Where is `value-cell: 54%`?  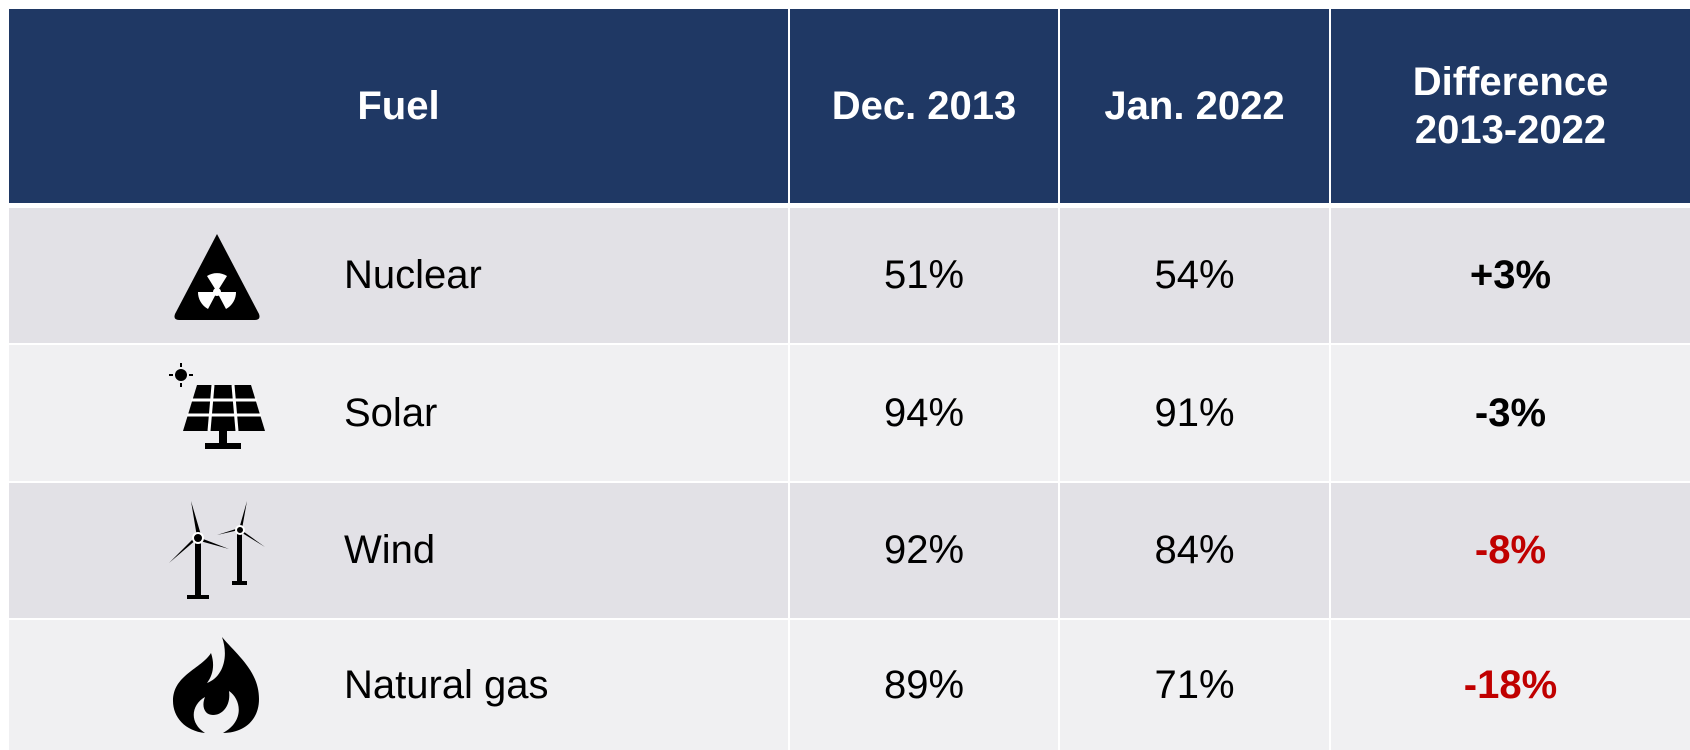
value-cell: 54% is located at coordinates (1194, 275).